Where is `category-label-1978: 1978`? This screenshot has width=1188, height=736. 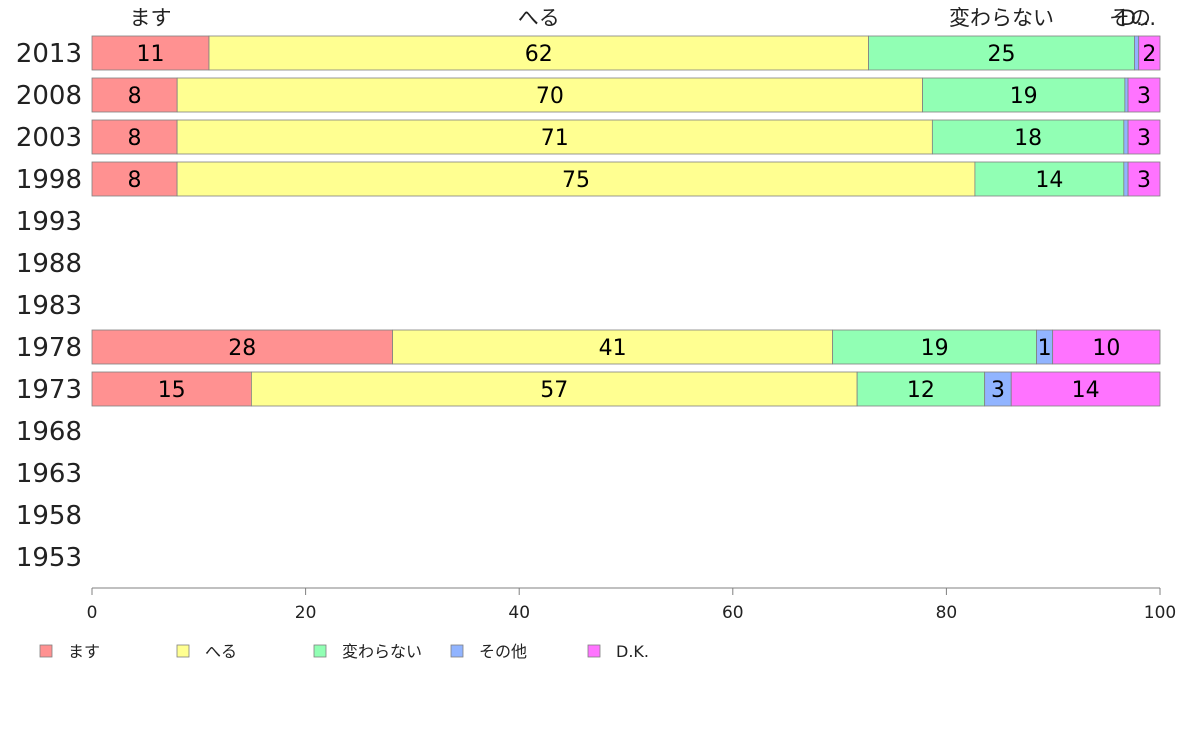
category-label-1978: 1978 is located at coordinates (49, 348).